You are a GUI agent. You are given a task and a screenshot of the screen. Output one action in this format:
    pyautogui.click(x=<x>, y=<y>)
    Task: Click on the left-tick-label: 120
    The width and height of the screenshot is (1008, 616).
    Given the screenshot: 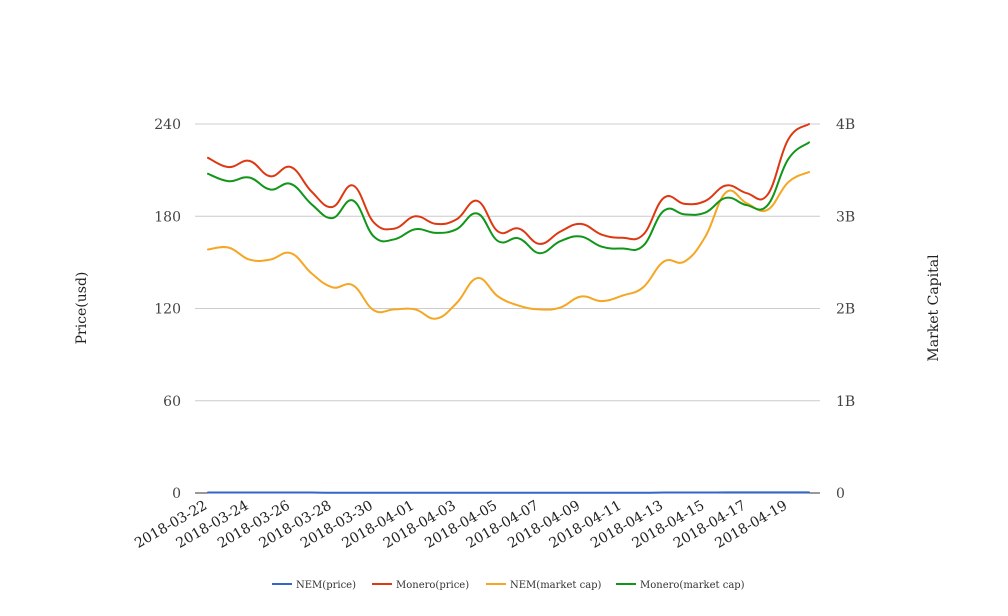 What is the action you would take?
    pyautogui.click(x=167, y=310)
    